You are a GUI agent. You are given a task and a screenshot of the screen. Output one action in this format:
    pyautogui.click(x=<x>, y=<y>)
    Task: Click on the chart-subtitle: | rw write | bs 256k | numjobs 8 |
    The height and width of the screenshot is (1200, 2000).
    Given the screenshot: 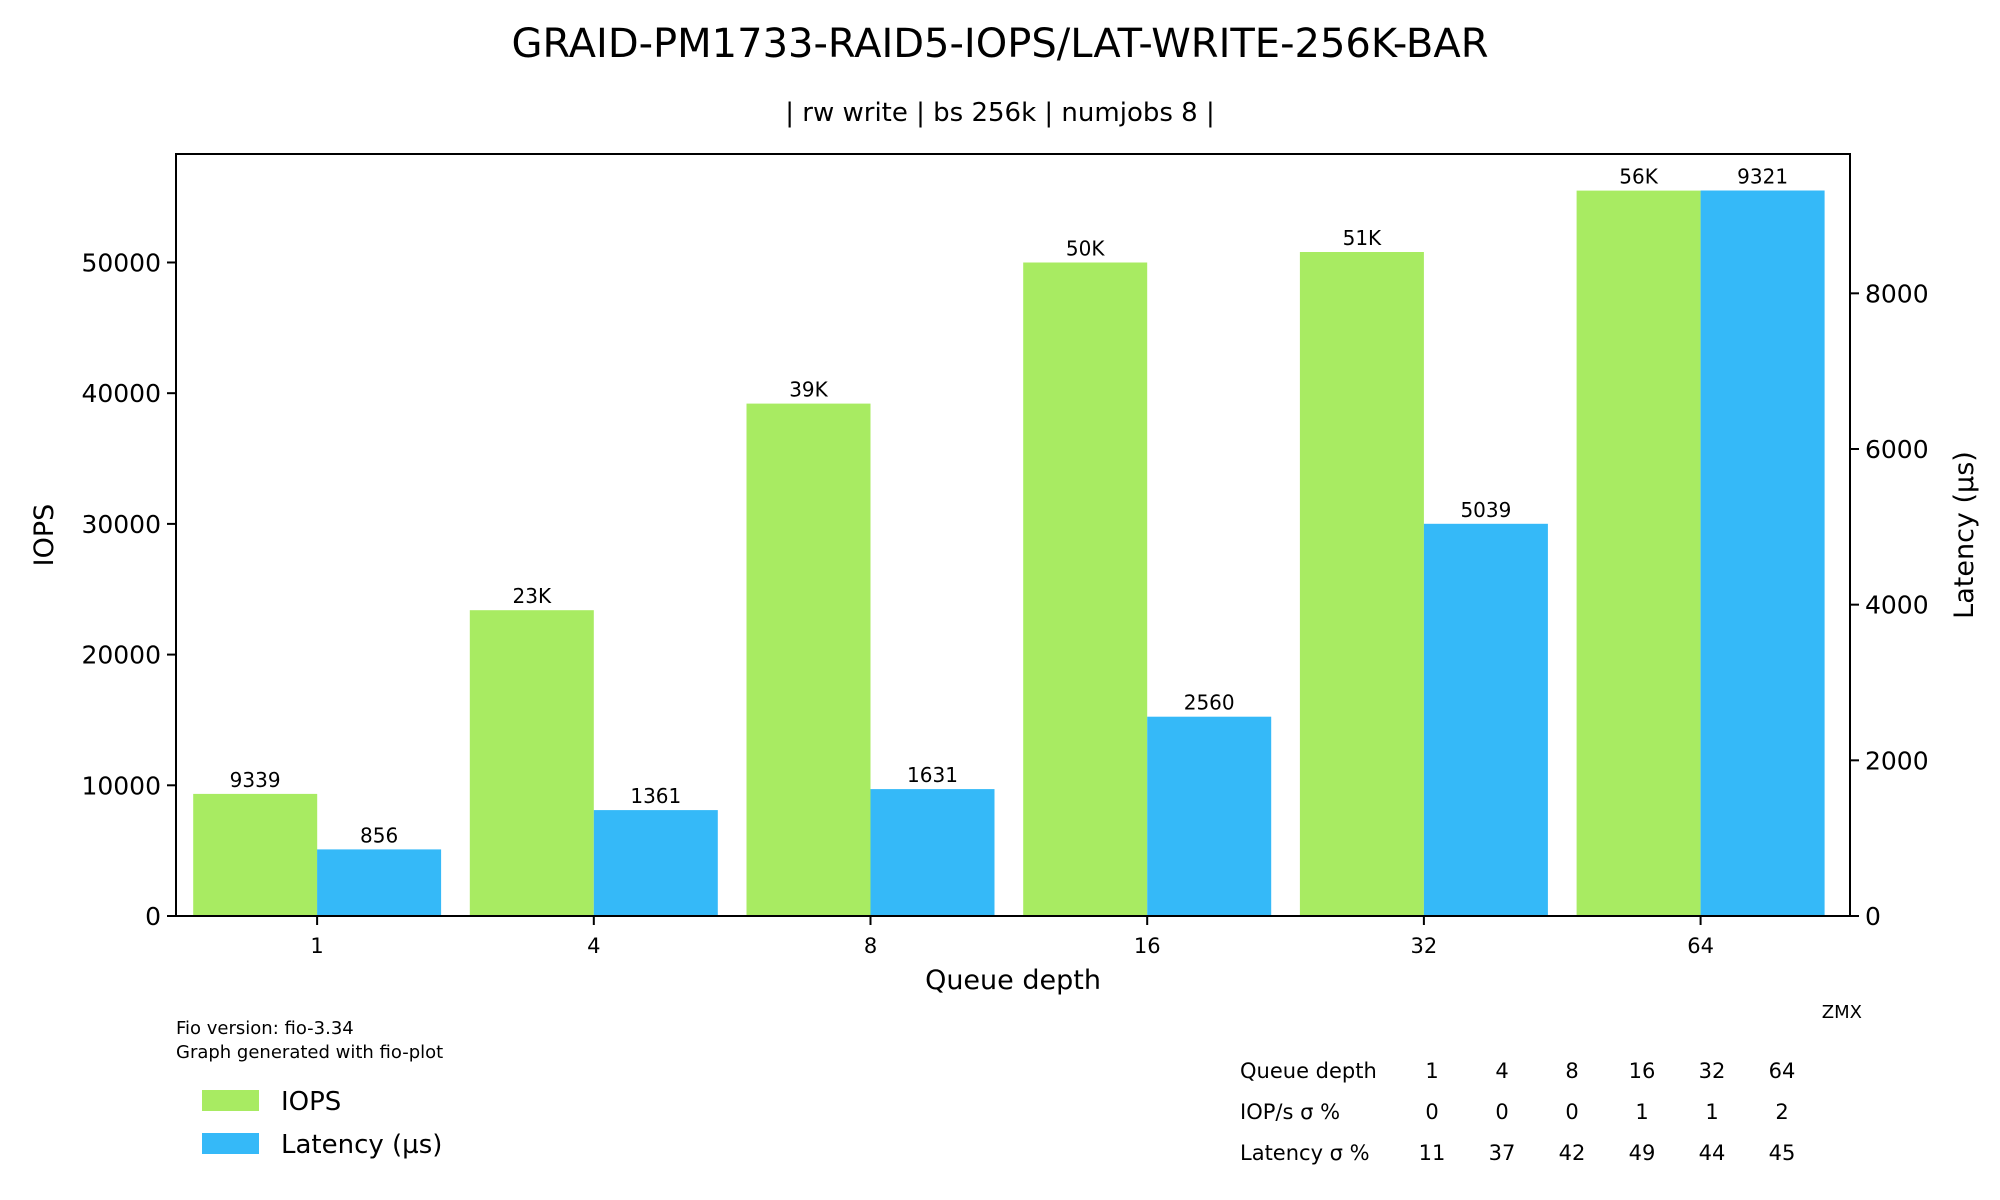 What is the action you would take?
    pyautogui.click(x=999, y=113)
    